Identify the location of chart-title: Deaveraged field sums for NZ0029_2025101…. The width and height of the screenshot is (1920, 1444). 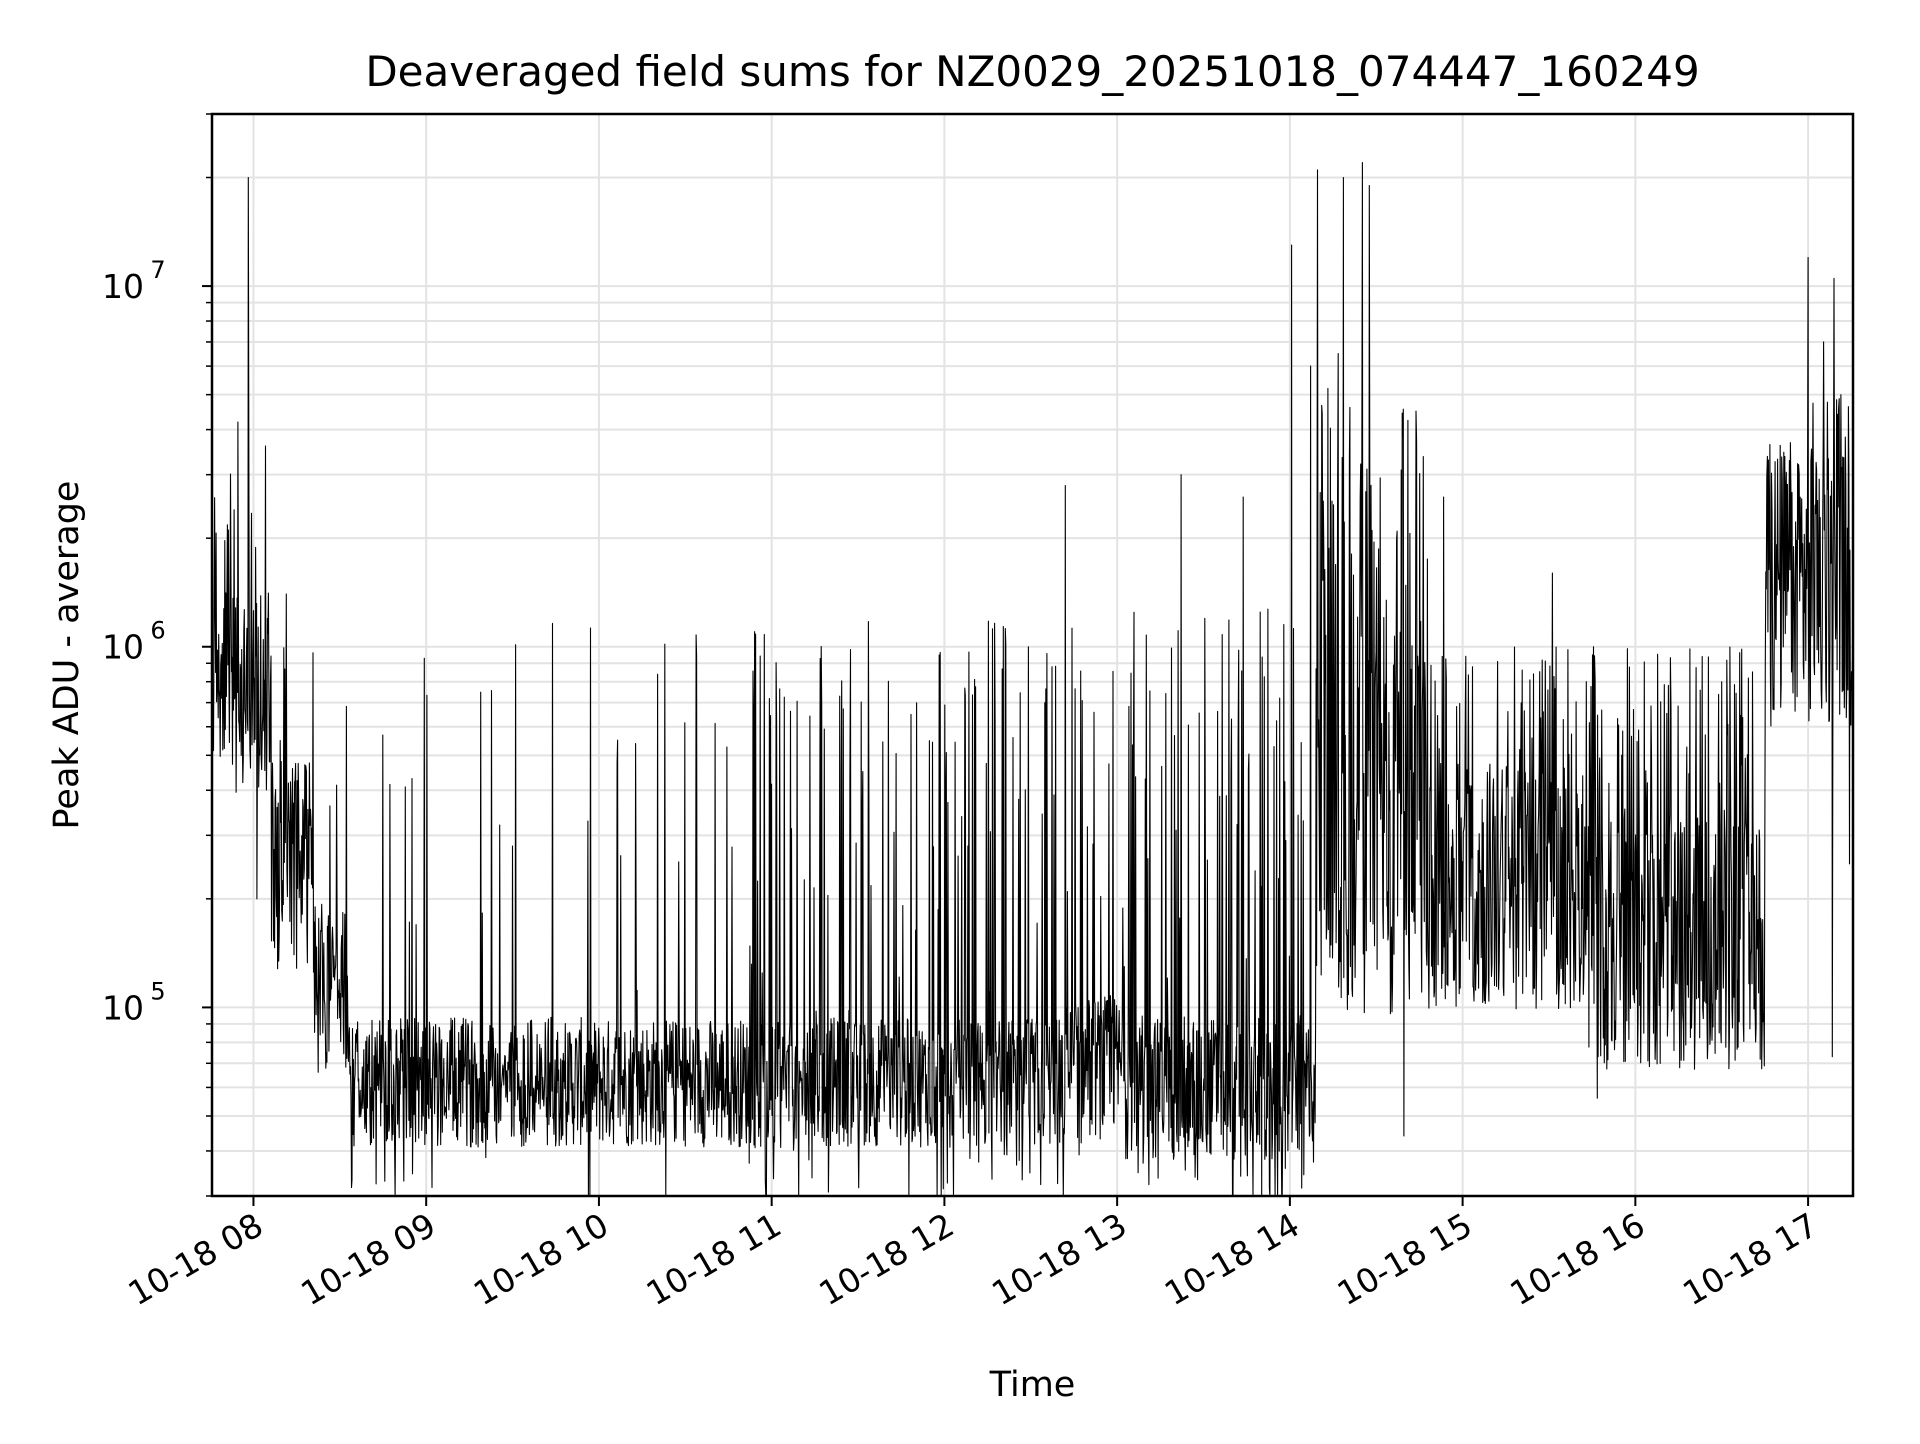
(1032, 71).